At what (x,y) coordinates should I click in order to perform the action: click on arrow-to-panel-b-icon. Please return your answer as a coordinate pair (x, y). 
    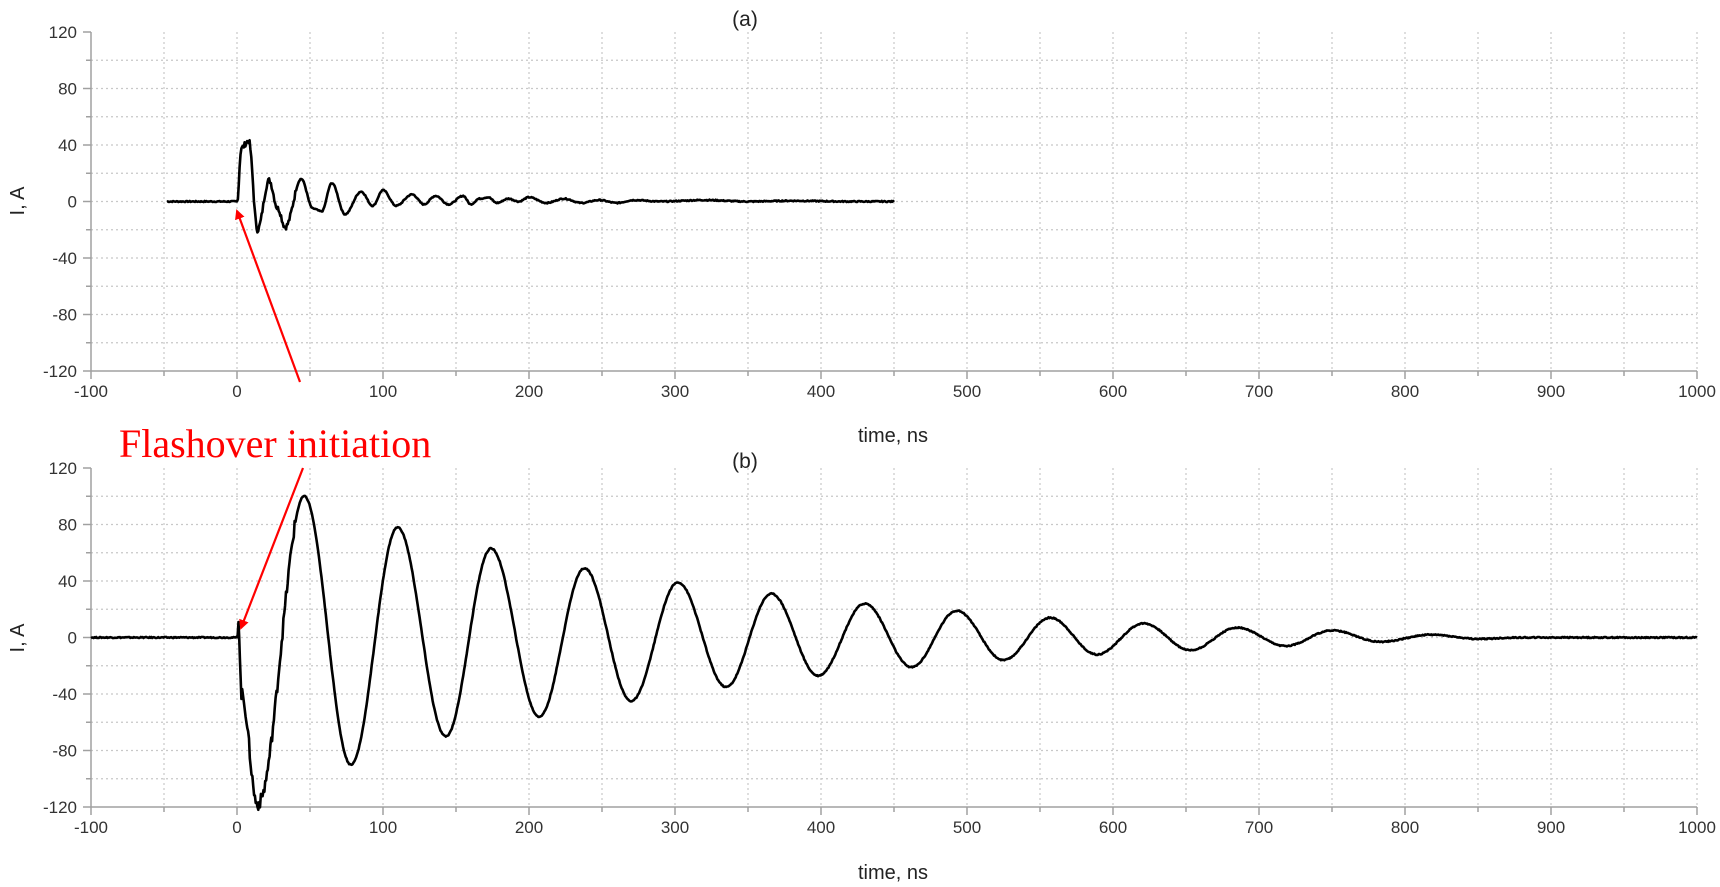
    Looking at the image, I should click on (272, 548).